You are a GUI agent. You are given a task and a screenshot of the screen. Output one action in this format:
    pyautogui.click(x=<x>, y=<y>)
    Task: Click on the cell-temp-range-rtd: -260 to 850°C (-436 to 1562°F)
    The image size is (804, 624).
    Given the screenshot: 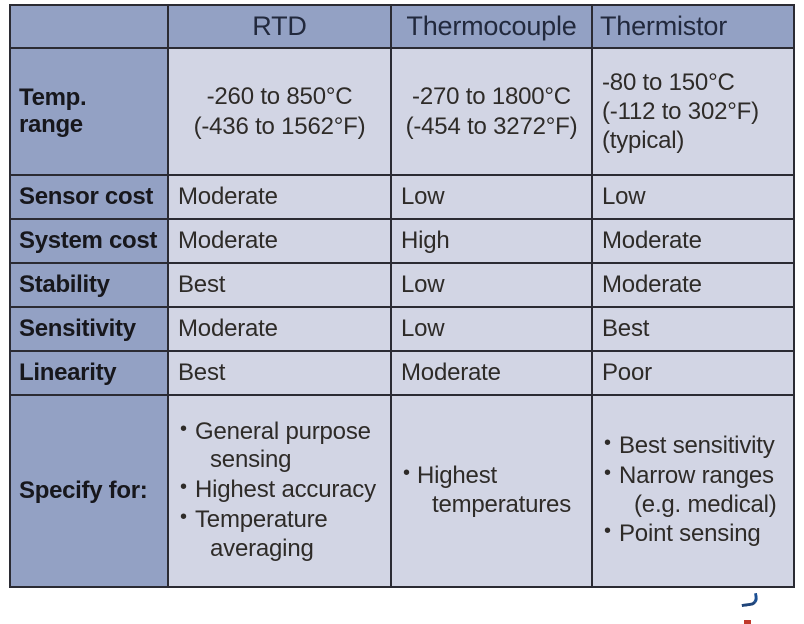 What is the action you would take?
    pyautogui.click(x=279, y=111)
    